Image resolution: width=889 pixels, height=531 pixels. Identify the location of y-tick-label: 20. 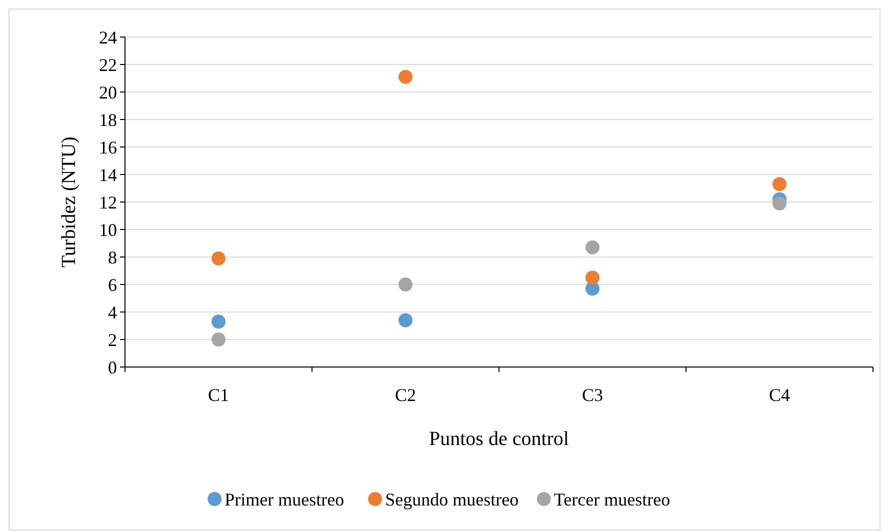
(108, 92).